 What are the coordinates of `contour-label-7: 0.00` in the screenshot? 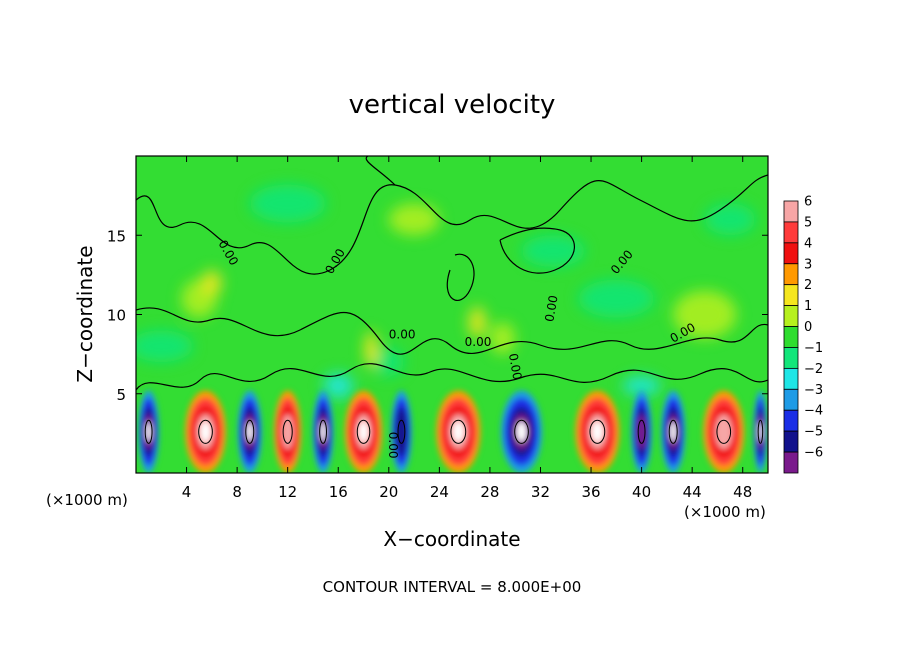 It's located at (393, 445).